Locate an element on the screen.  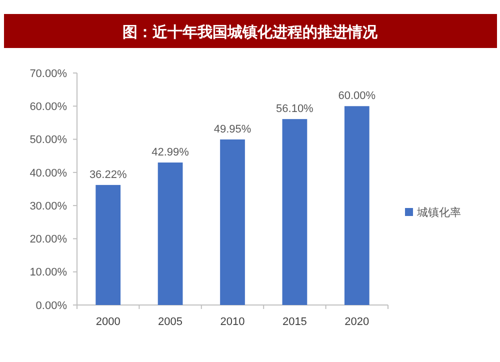
y-tick-label: 60.00% is located at coordinates (49, 106).